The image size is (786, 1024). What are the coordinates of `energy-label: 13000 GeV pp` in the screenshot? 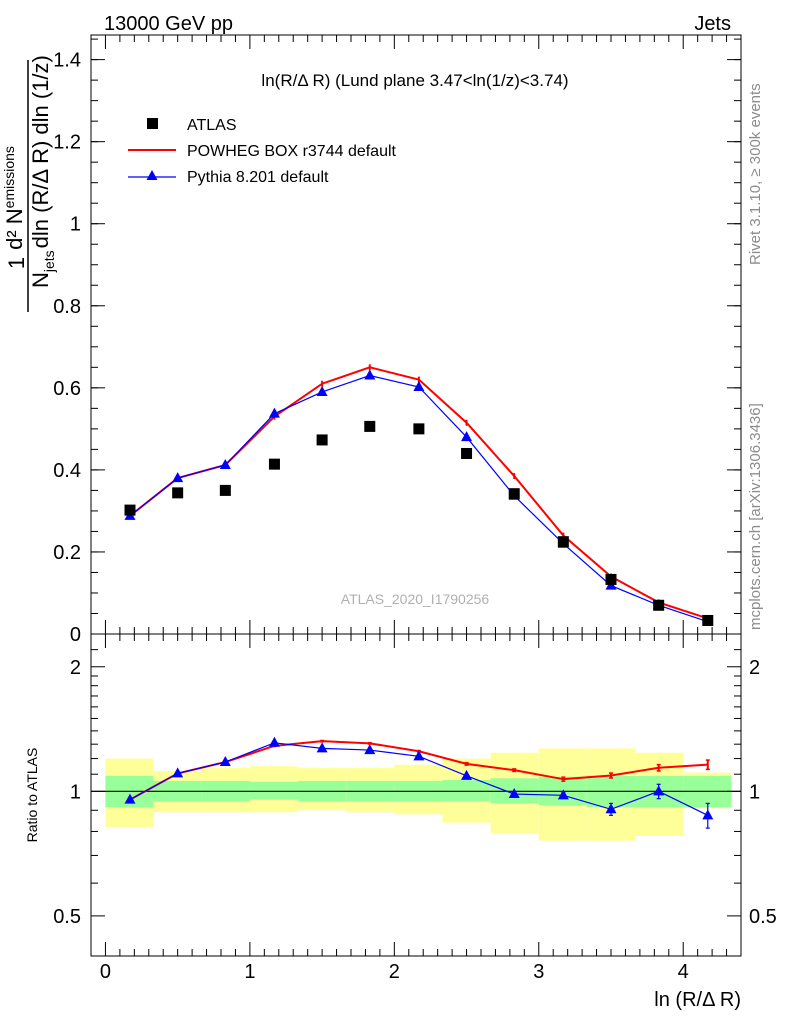 It's located at (168, 24).